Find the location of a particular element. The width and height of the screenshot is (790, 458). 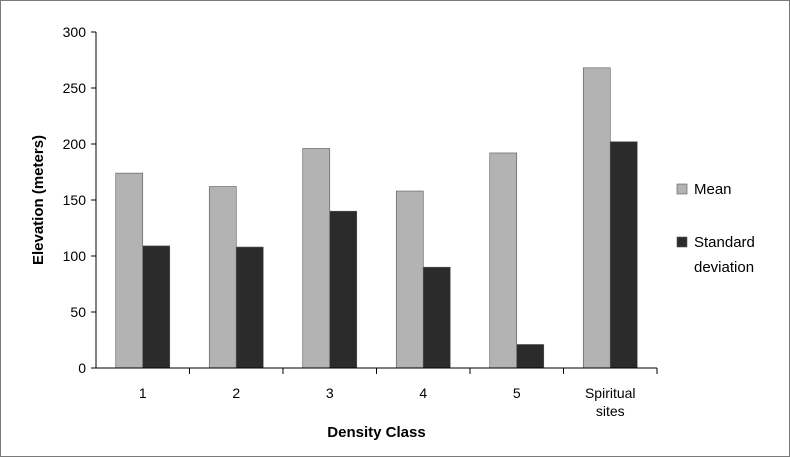

x-axis-title: Density Class is located at coordinates (376, 432).